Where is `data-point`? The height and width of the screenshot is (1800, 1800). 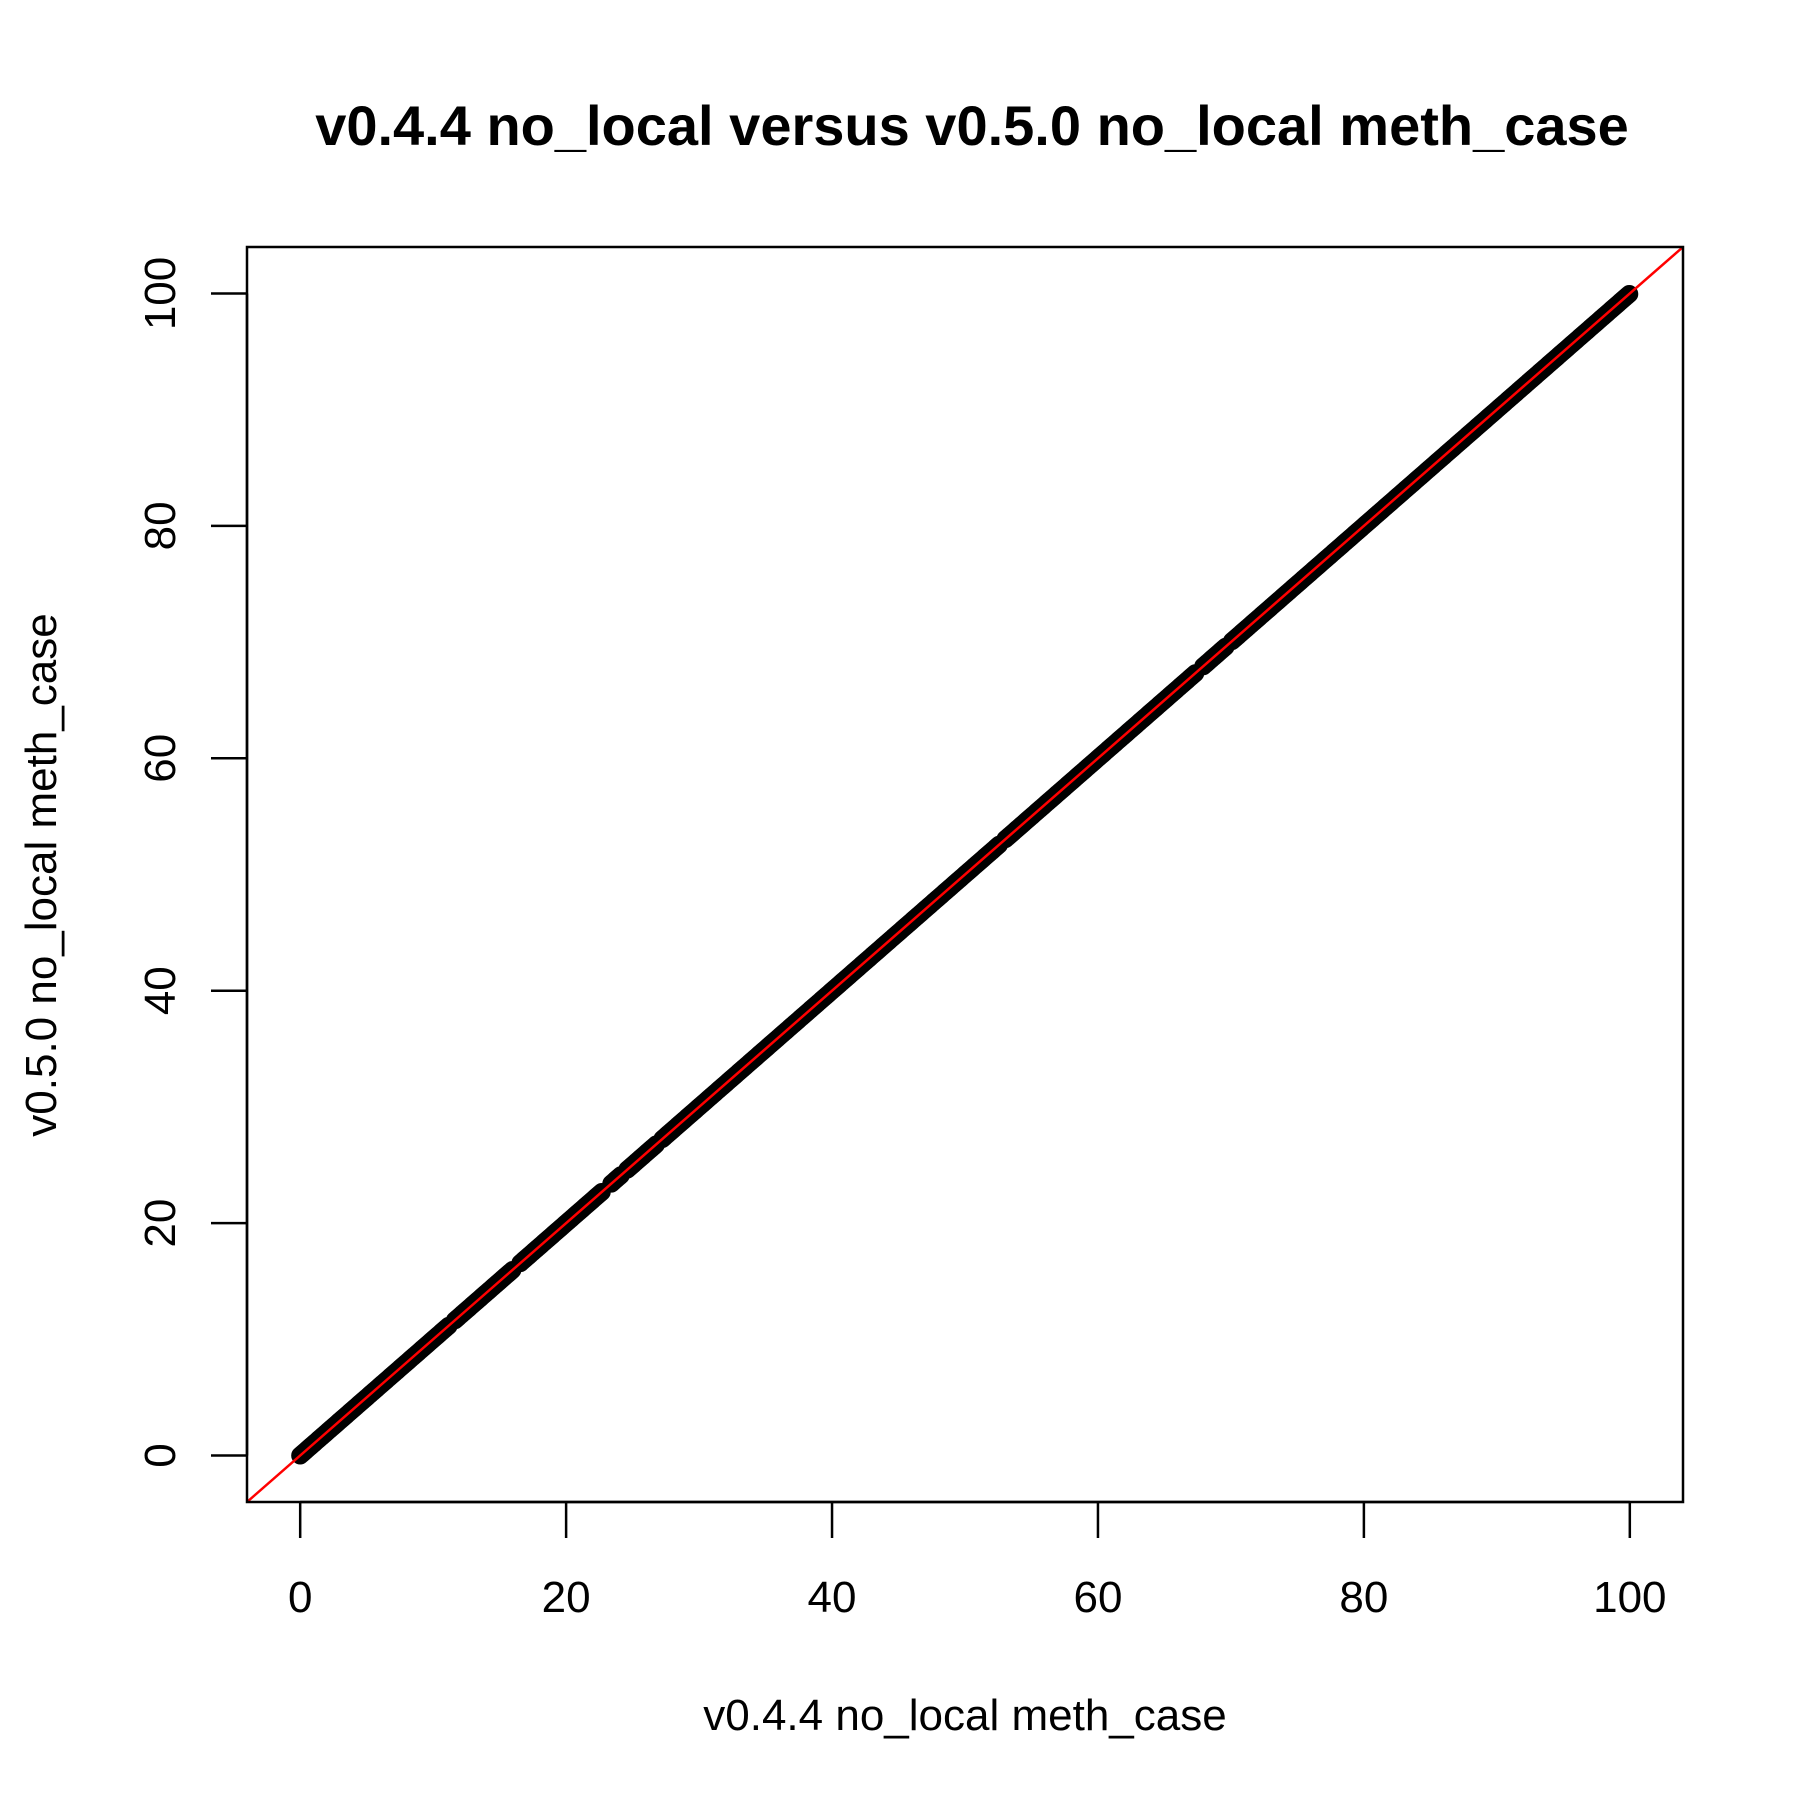
data-point is located at coordinates (1629, 293).